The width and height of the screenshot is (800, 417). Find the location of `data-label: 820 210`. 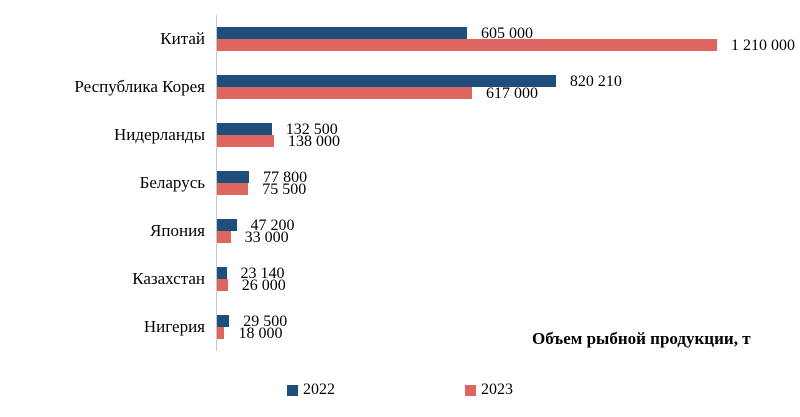

data-label: 820 210 is located at coordinates (595, 81).